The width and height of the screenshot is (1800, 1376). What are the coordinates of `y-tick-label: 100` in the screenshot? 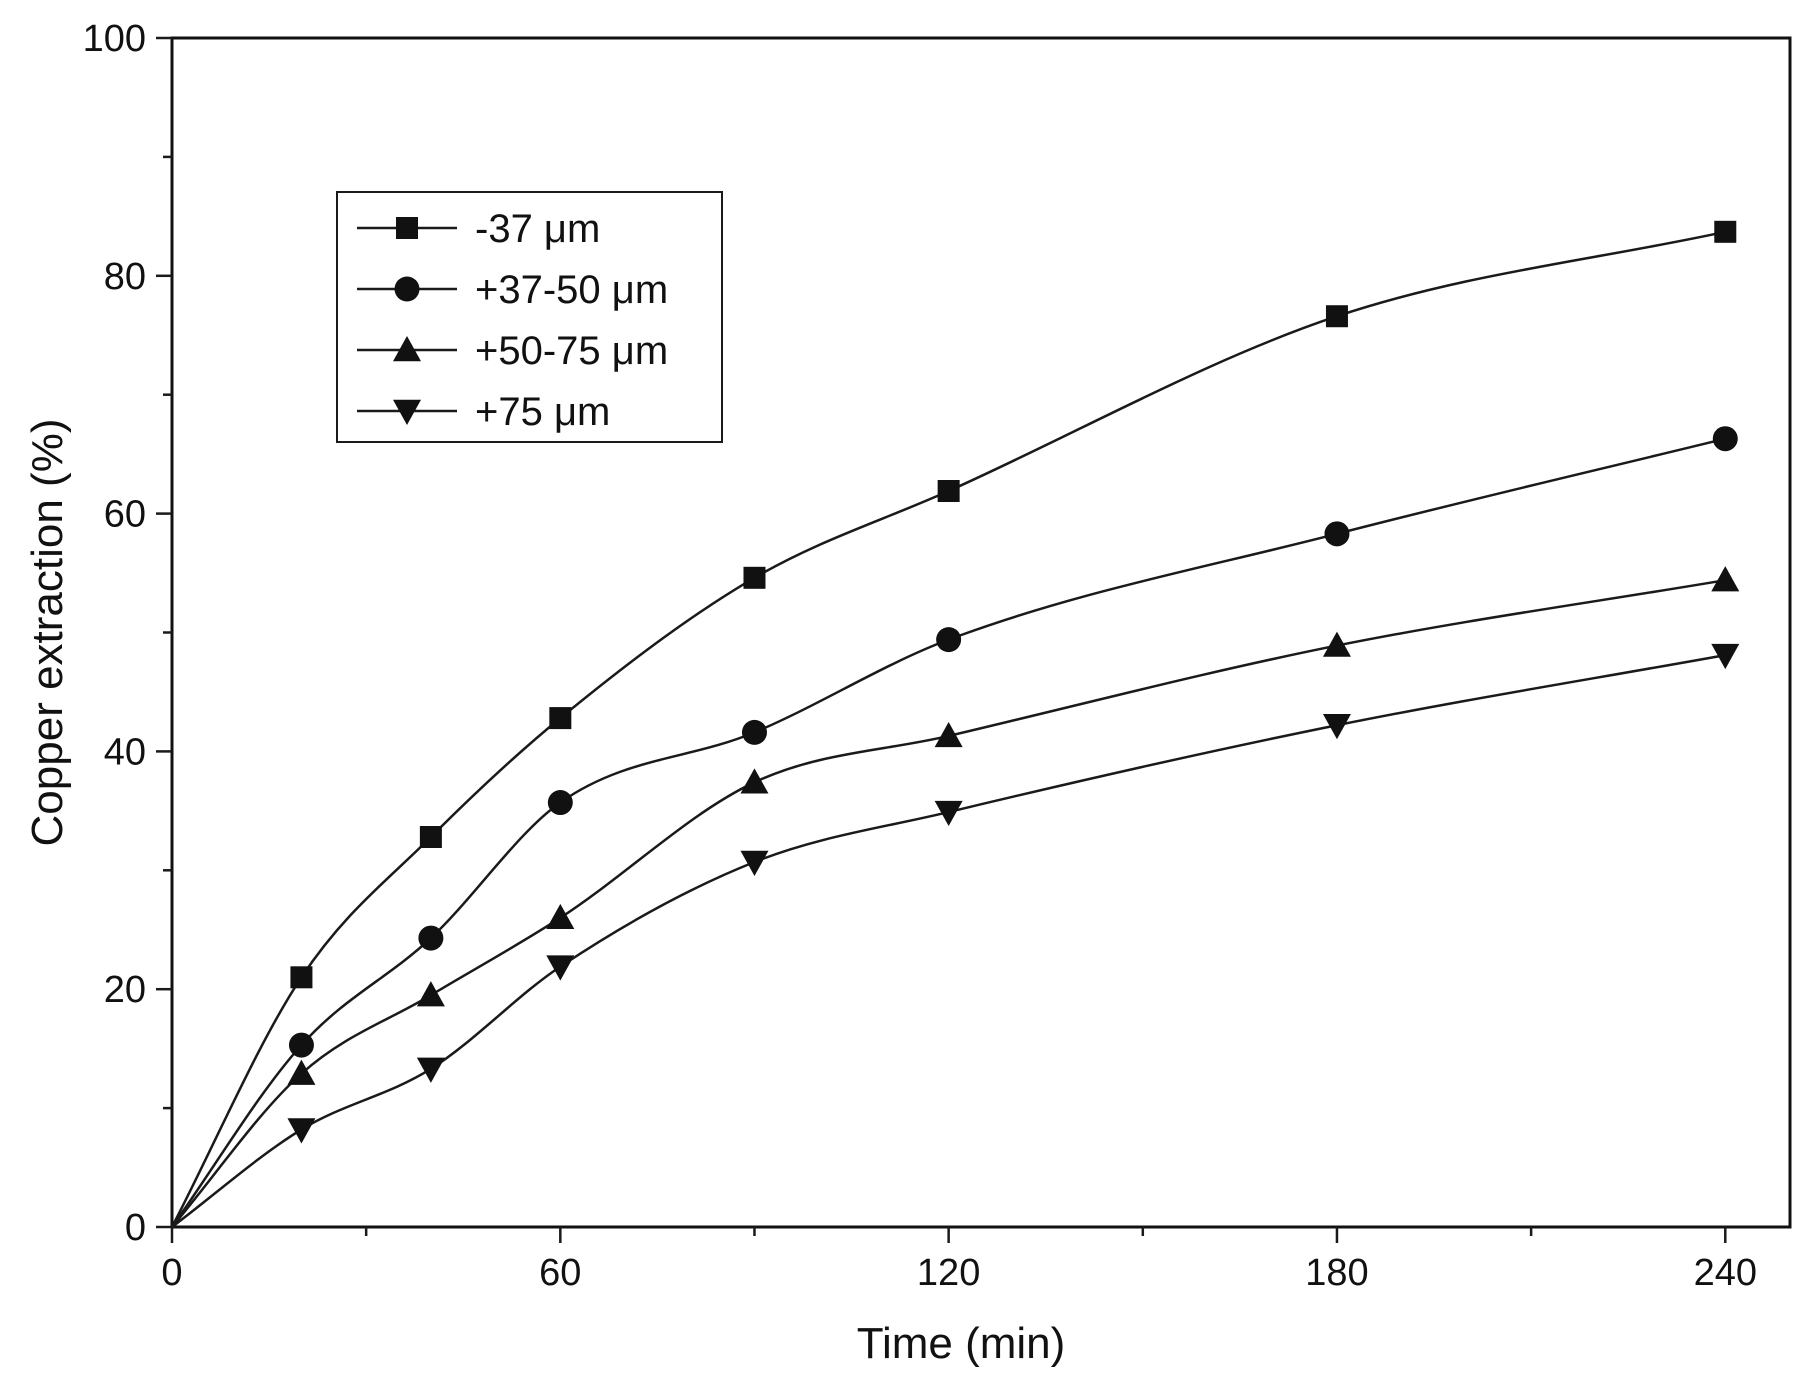 It's located at (114, 39).